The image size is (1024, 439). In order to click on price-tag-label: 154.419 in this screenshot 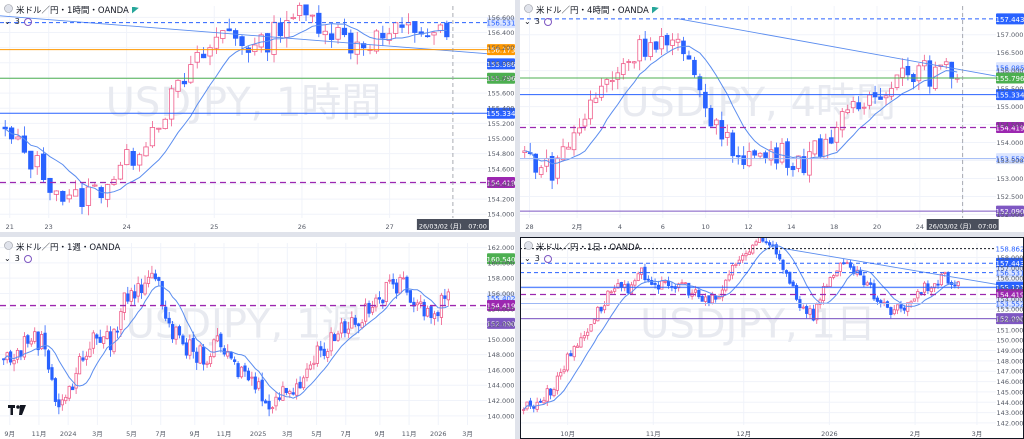, I will do `click(501, 307)`.